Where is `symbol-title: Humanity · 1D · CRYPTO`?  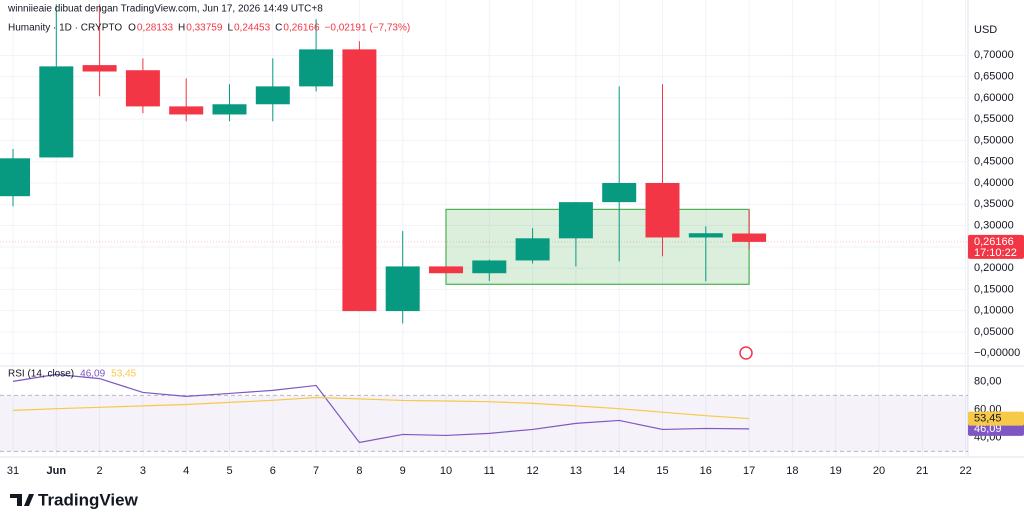 symbol-title: Humanity · 1D · CRYPTO is located at coordinates (65, 28).